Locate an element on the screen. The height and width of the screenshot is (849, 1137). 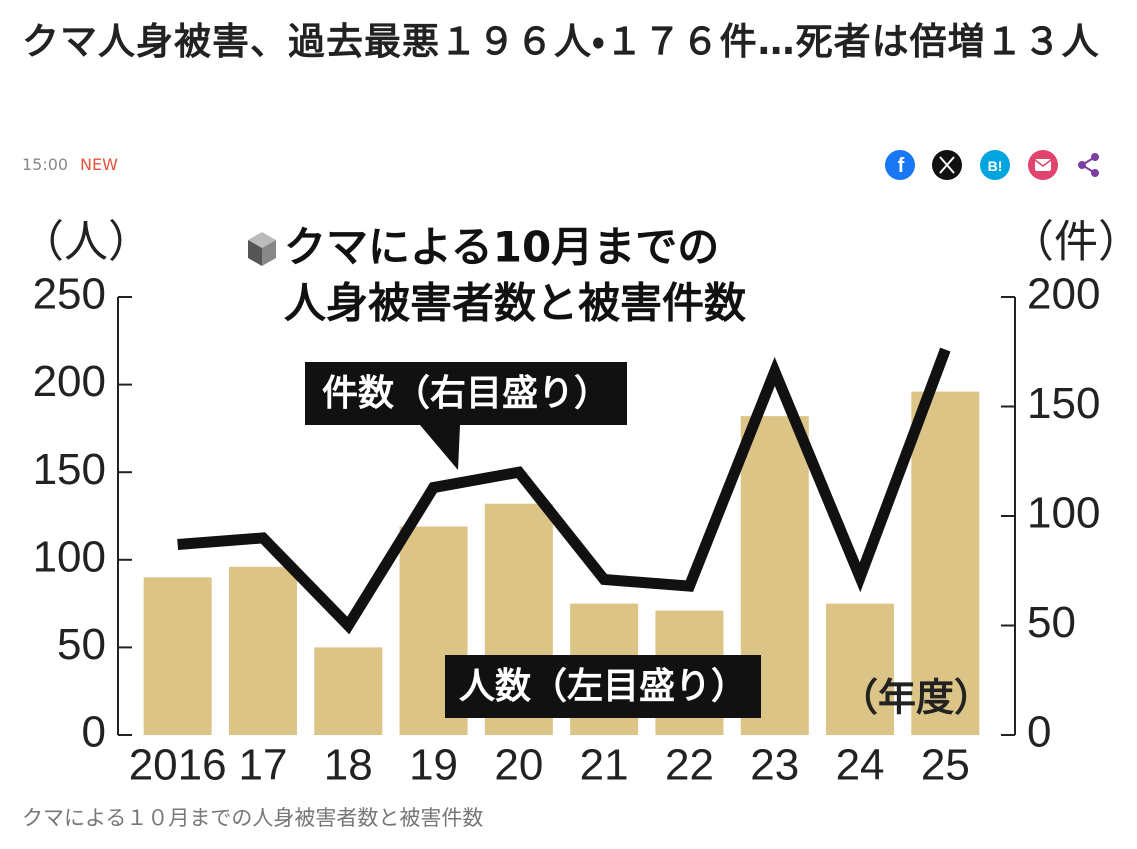
x-tick-label: 23 is located at coordinates (774, 765).